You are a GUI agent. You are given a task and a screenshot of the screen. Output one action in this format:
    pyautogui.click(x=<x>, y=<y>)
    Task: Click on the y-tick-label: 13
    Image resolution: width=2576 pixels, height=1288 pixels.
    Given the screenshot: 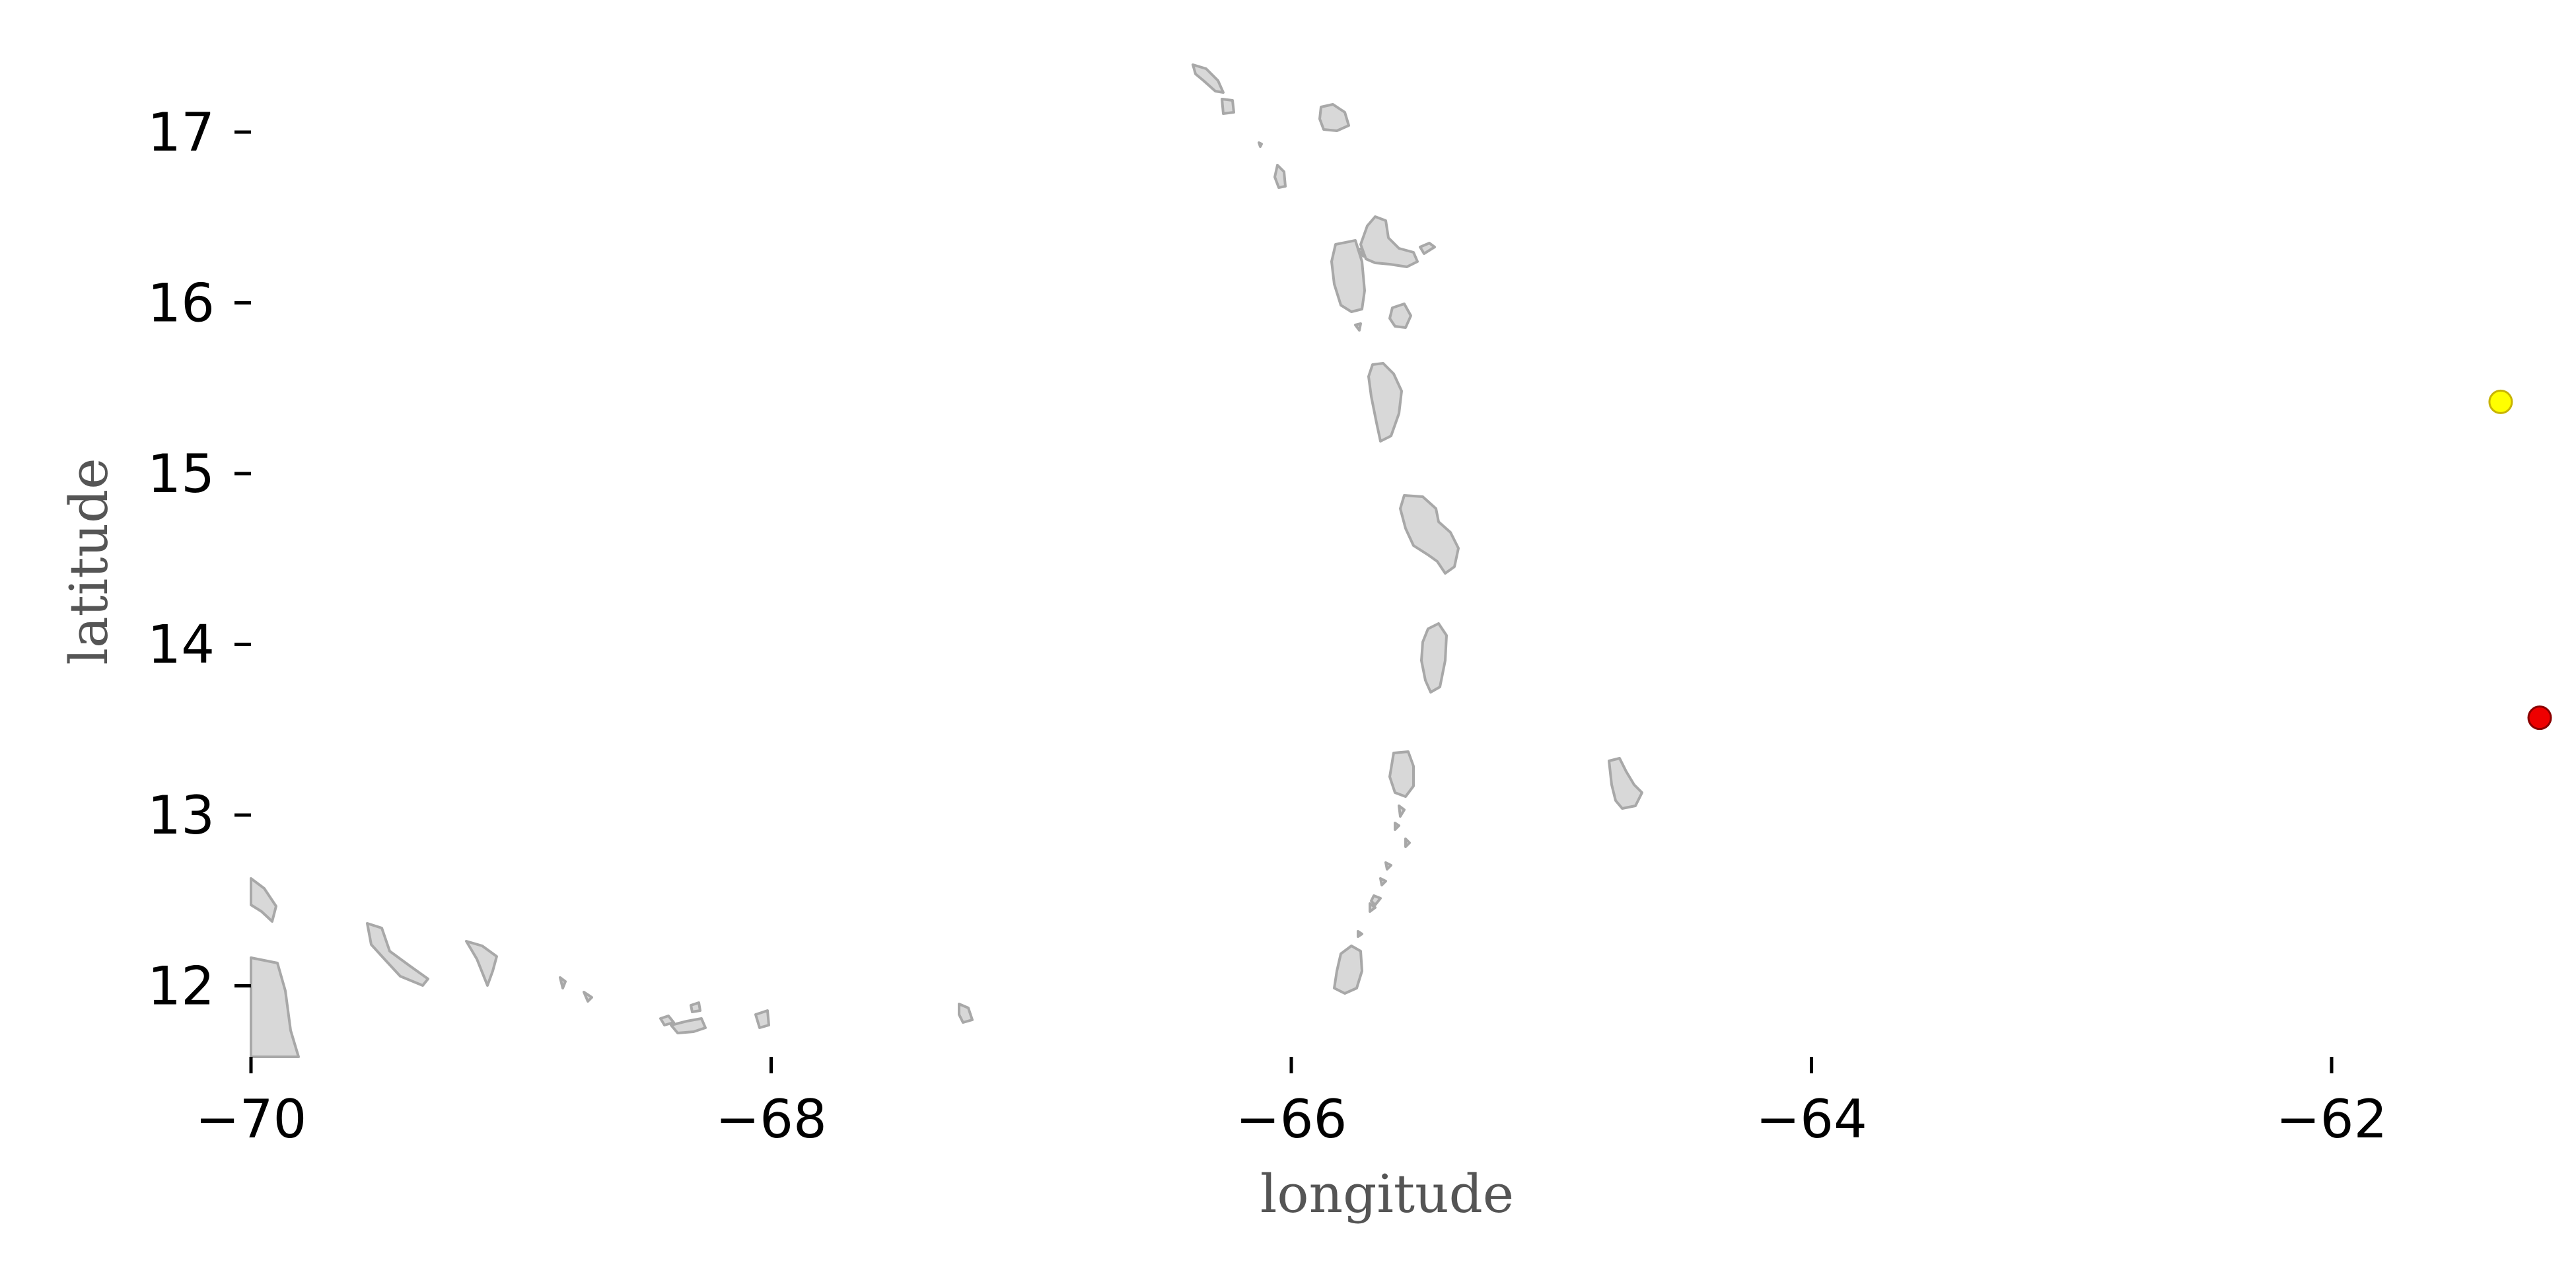 What is the action you would take?
    pyautogui.click(x=181, y=815)
    